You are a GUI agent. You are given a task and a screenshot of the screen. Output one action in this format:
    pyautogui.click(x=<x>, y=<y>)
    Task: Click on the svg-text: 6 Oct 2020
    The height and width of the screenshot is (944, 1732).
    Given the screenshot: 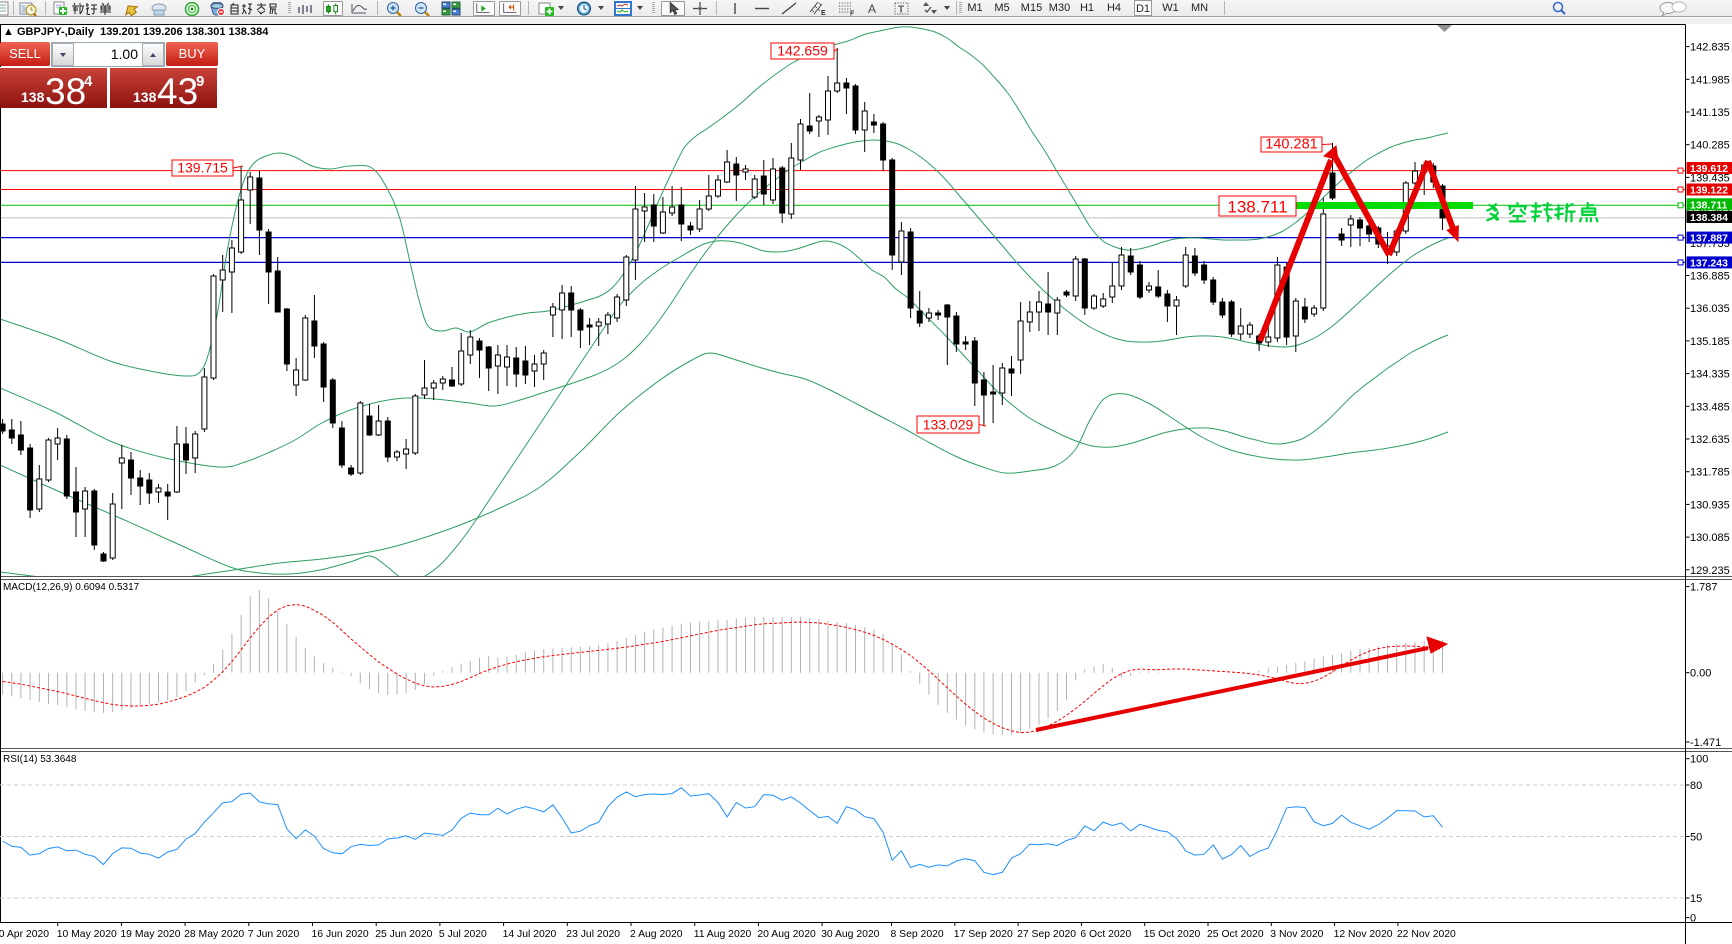 What is the action you would take?
    pyautogui.click(x=1105, y=934)
    